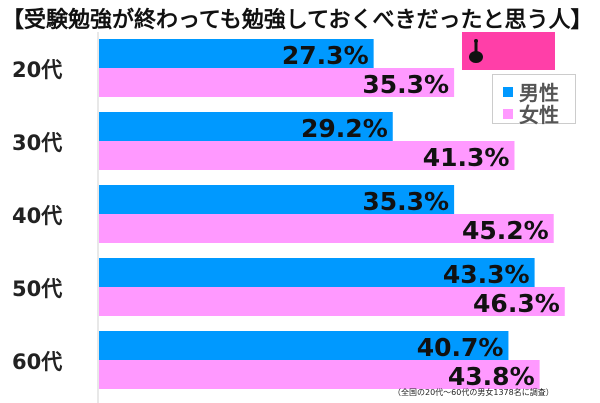  Describe the element at coordinates (460, 347) in the screenshot. I see `data-label: 40.7%` at that location.